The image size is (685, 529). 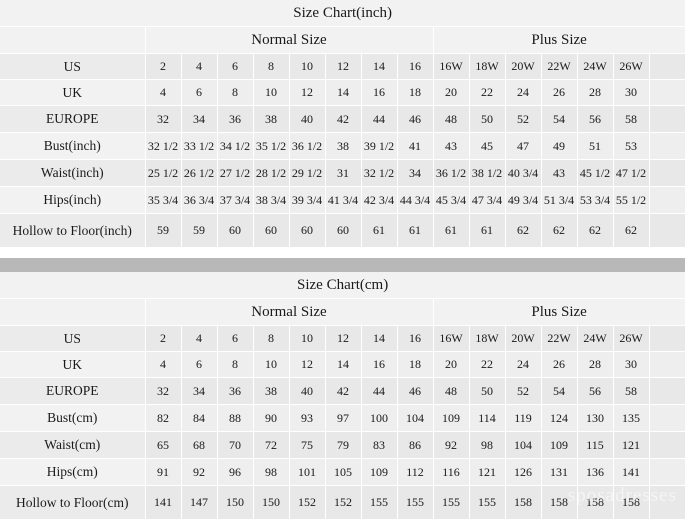 What do you see at coordinates (559, 200) in the screenshot?
I see `cell: 51 3/4` at bounding box center [559, 200].